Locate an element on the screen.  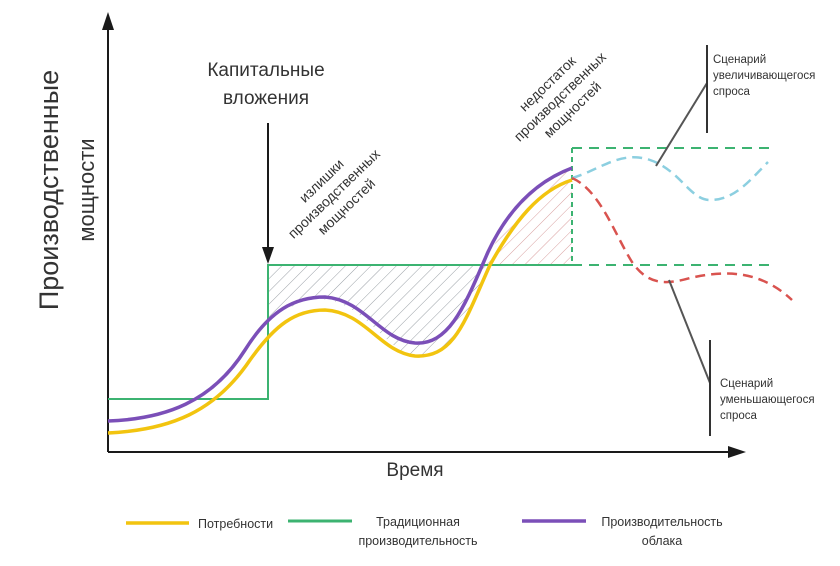
increase-scenario-curve is located at coordinates (670, 179).